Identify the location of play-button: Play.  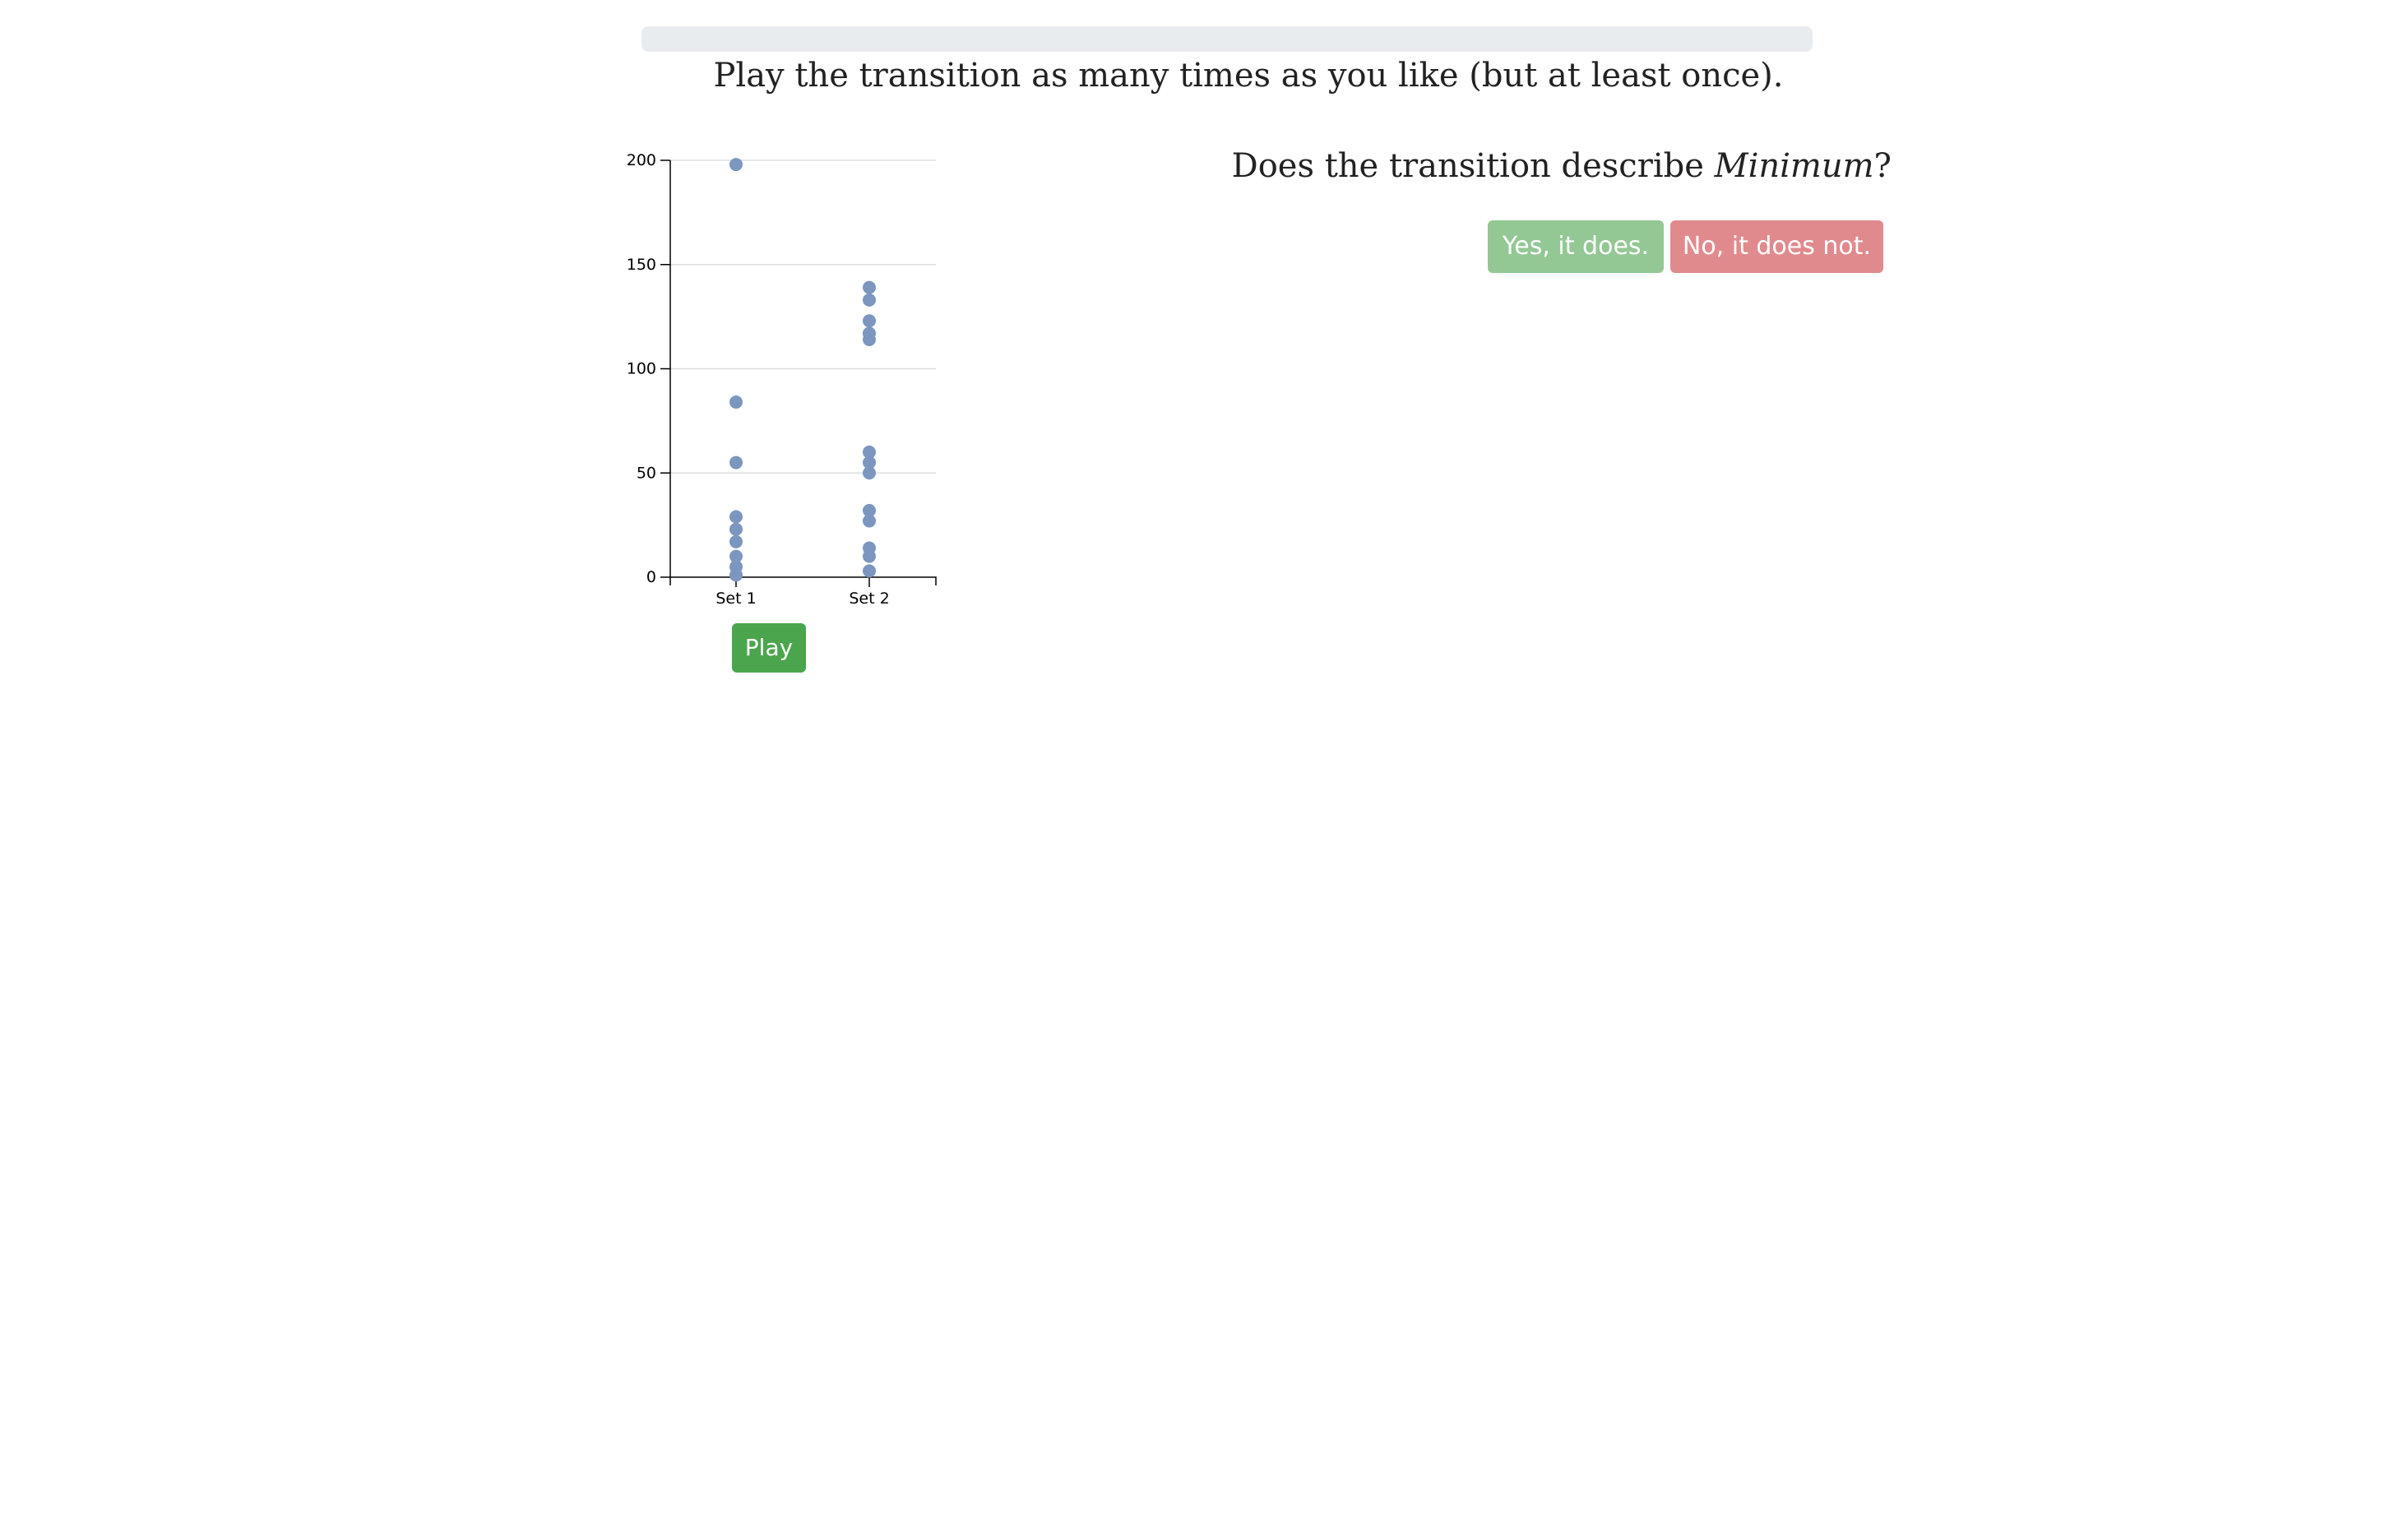
(769, 648).